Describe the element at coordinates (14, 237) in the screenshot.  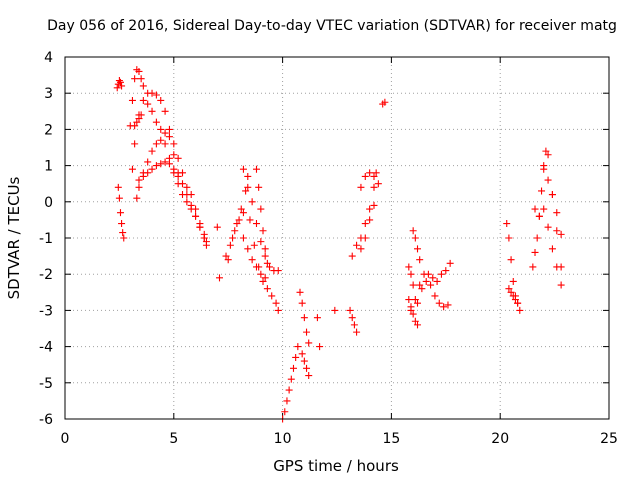
I see `y-axis-title: SDTVAR / TECUs` at that location.